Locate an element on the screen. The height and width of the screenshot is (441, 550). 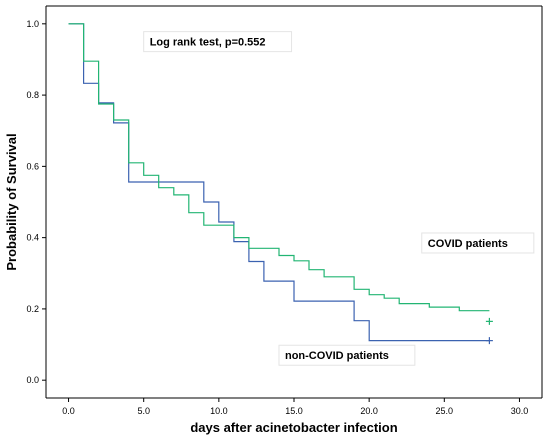
annotation-text: COVID patients is located at coordinates (468, 244).